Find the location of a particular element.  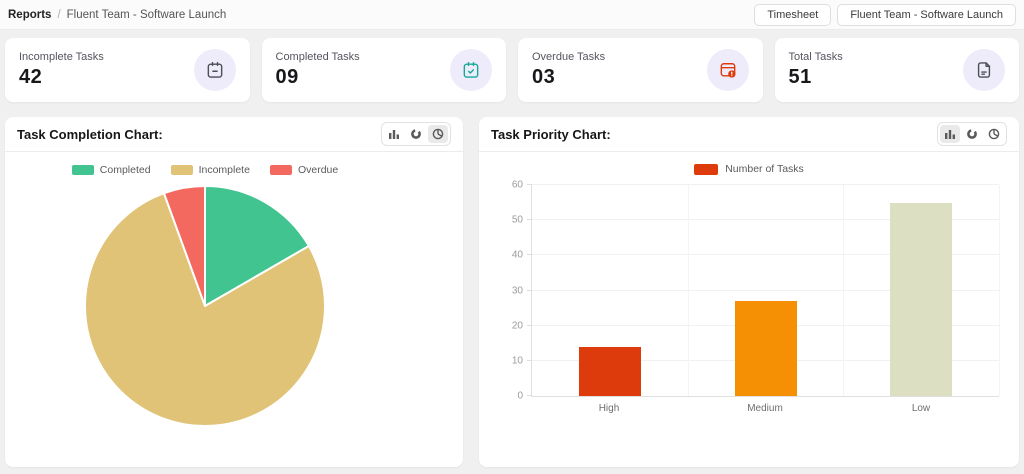

bar-x-axis-labels: High Medium Low is located at coordinates (765, 408).